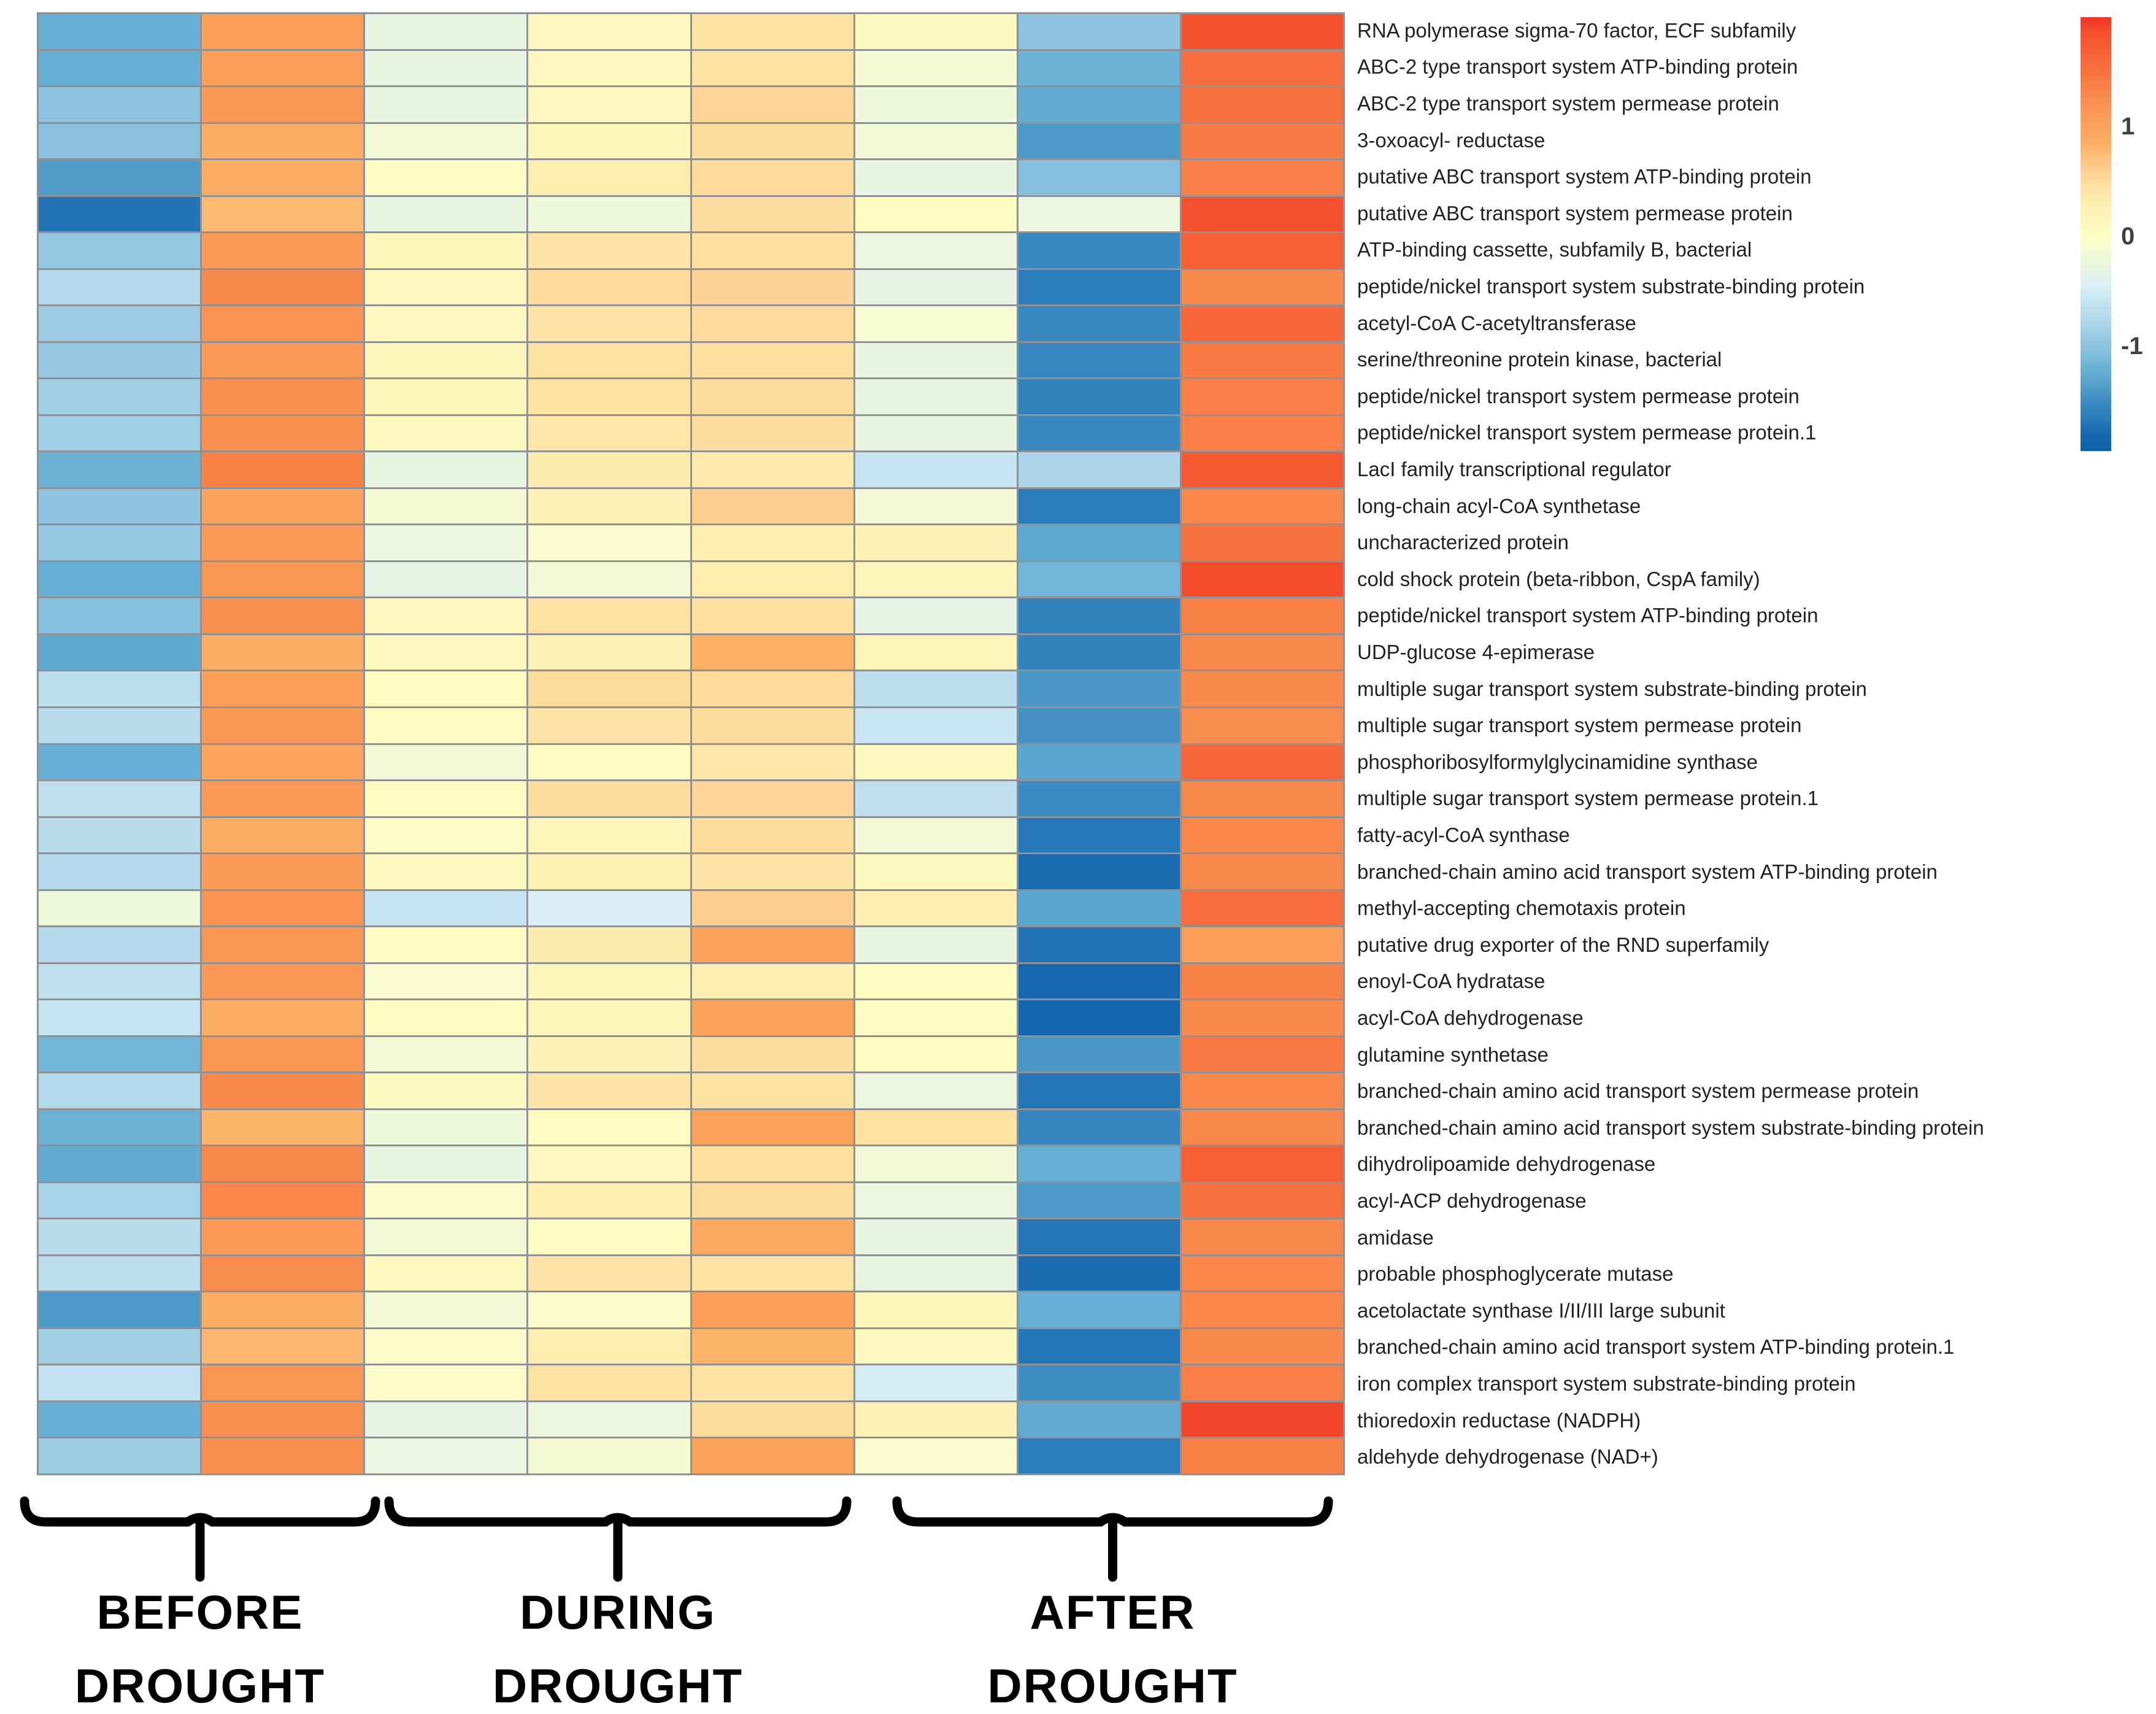  Describe the element at coordinates (1496, 322) in the screenshot. I see `row-label: acetyl-CoA C-acetyltransferase` at that location.